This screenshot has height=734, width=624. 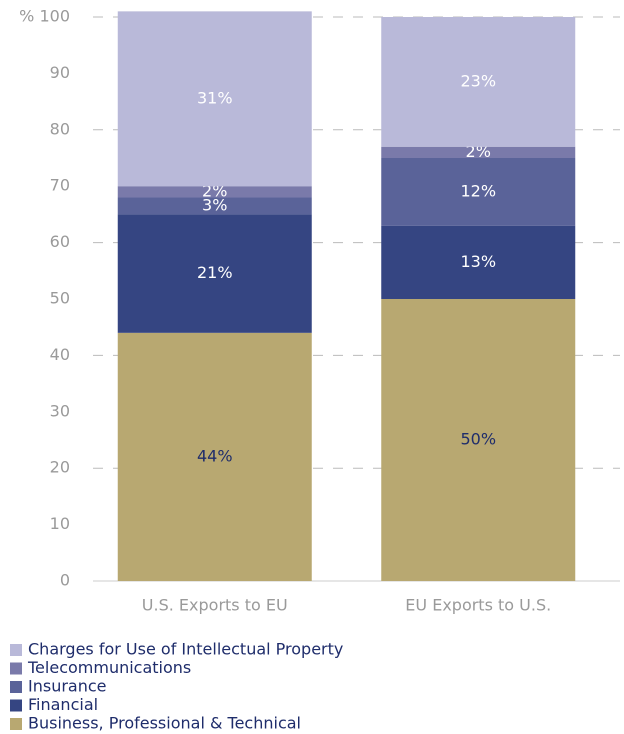 What do you see at coordinates (60, 72) in the screenshot?
I see `y-tick-label: 90` at bounding box center [60, 72].